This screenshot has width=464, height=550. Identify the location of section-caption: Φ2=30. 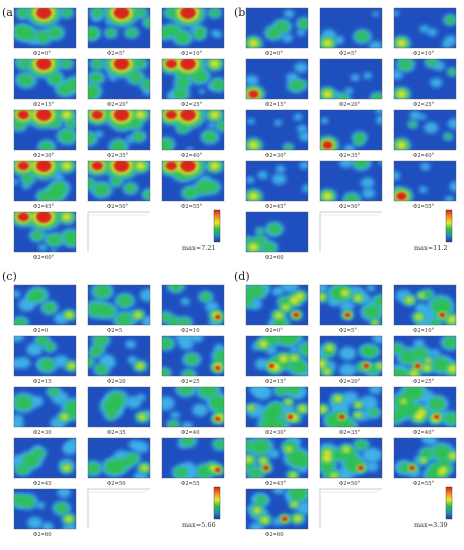
(42, 433).